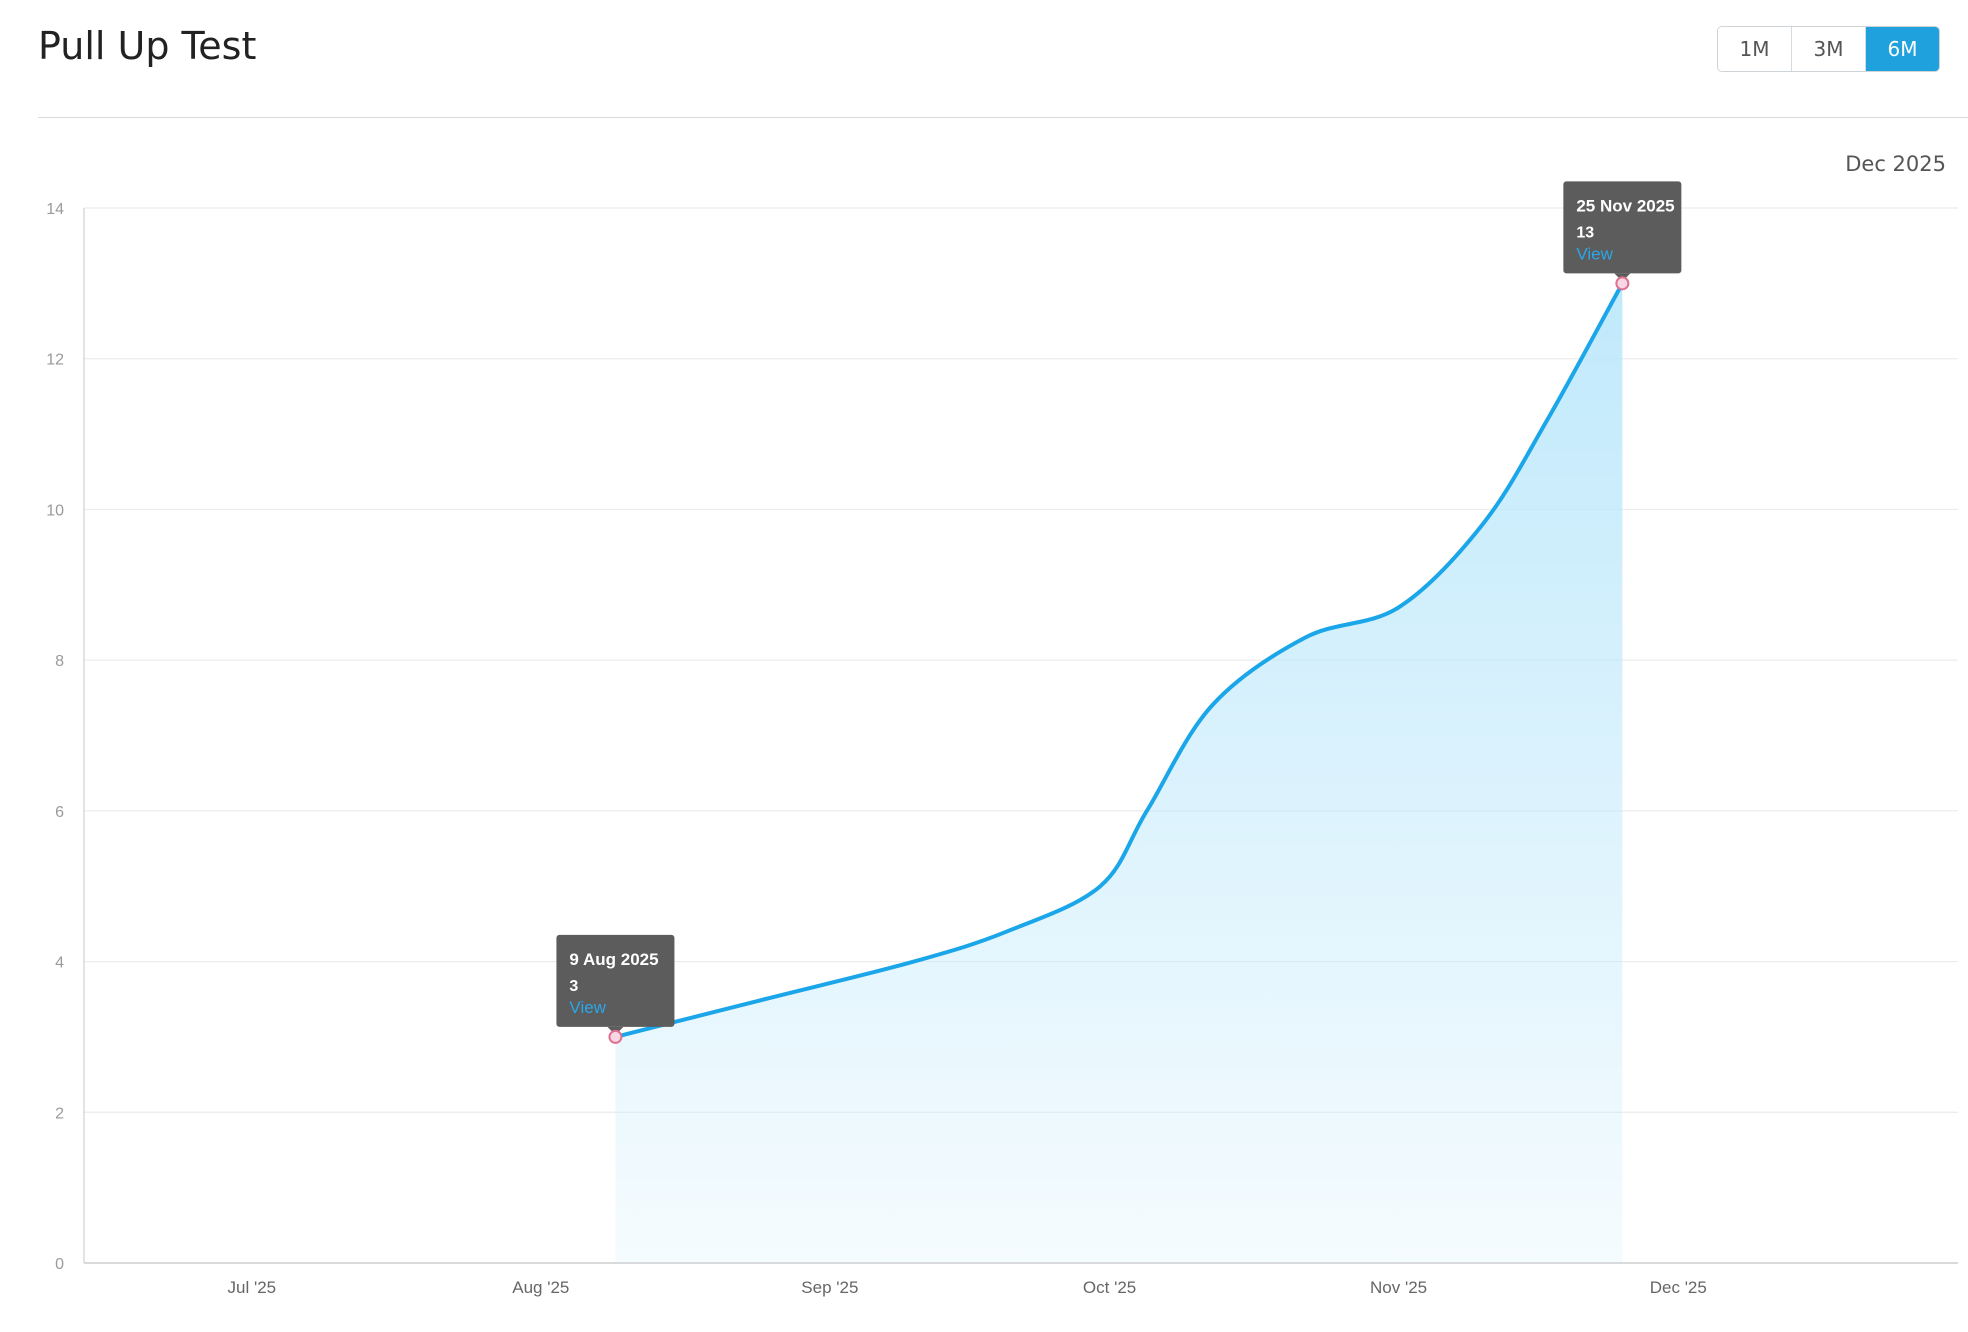 The width and height of the screenshot is (1968, 1332). What do you see at coordinates (59, 661) in the screenshot?
I see `y-tick-label: 8` at bounding box center [59, 661].